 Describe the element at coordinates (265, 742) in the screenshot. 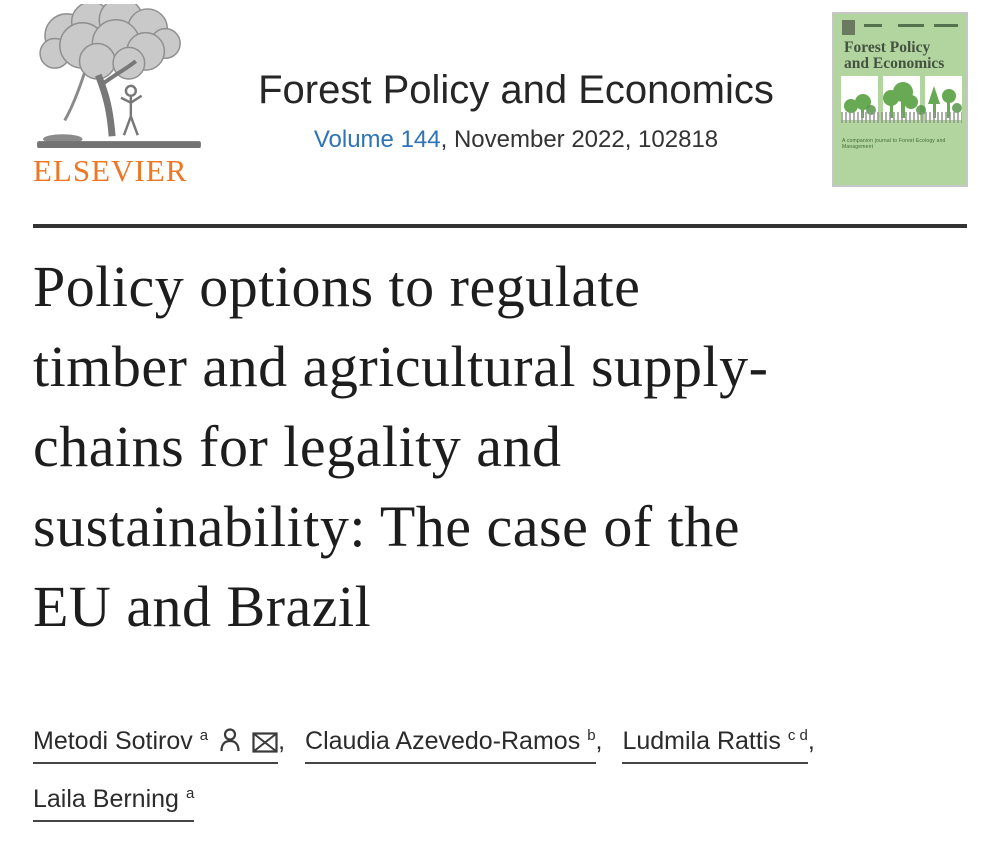

I see `email-icon` at that location.